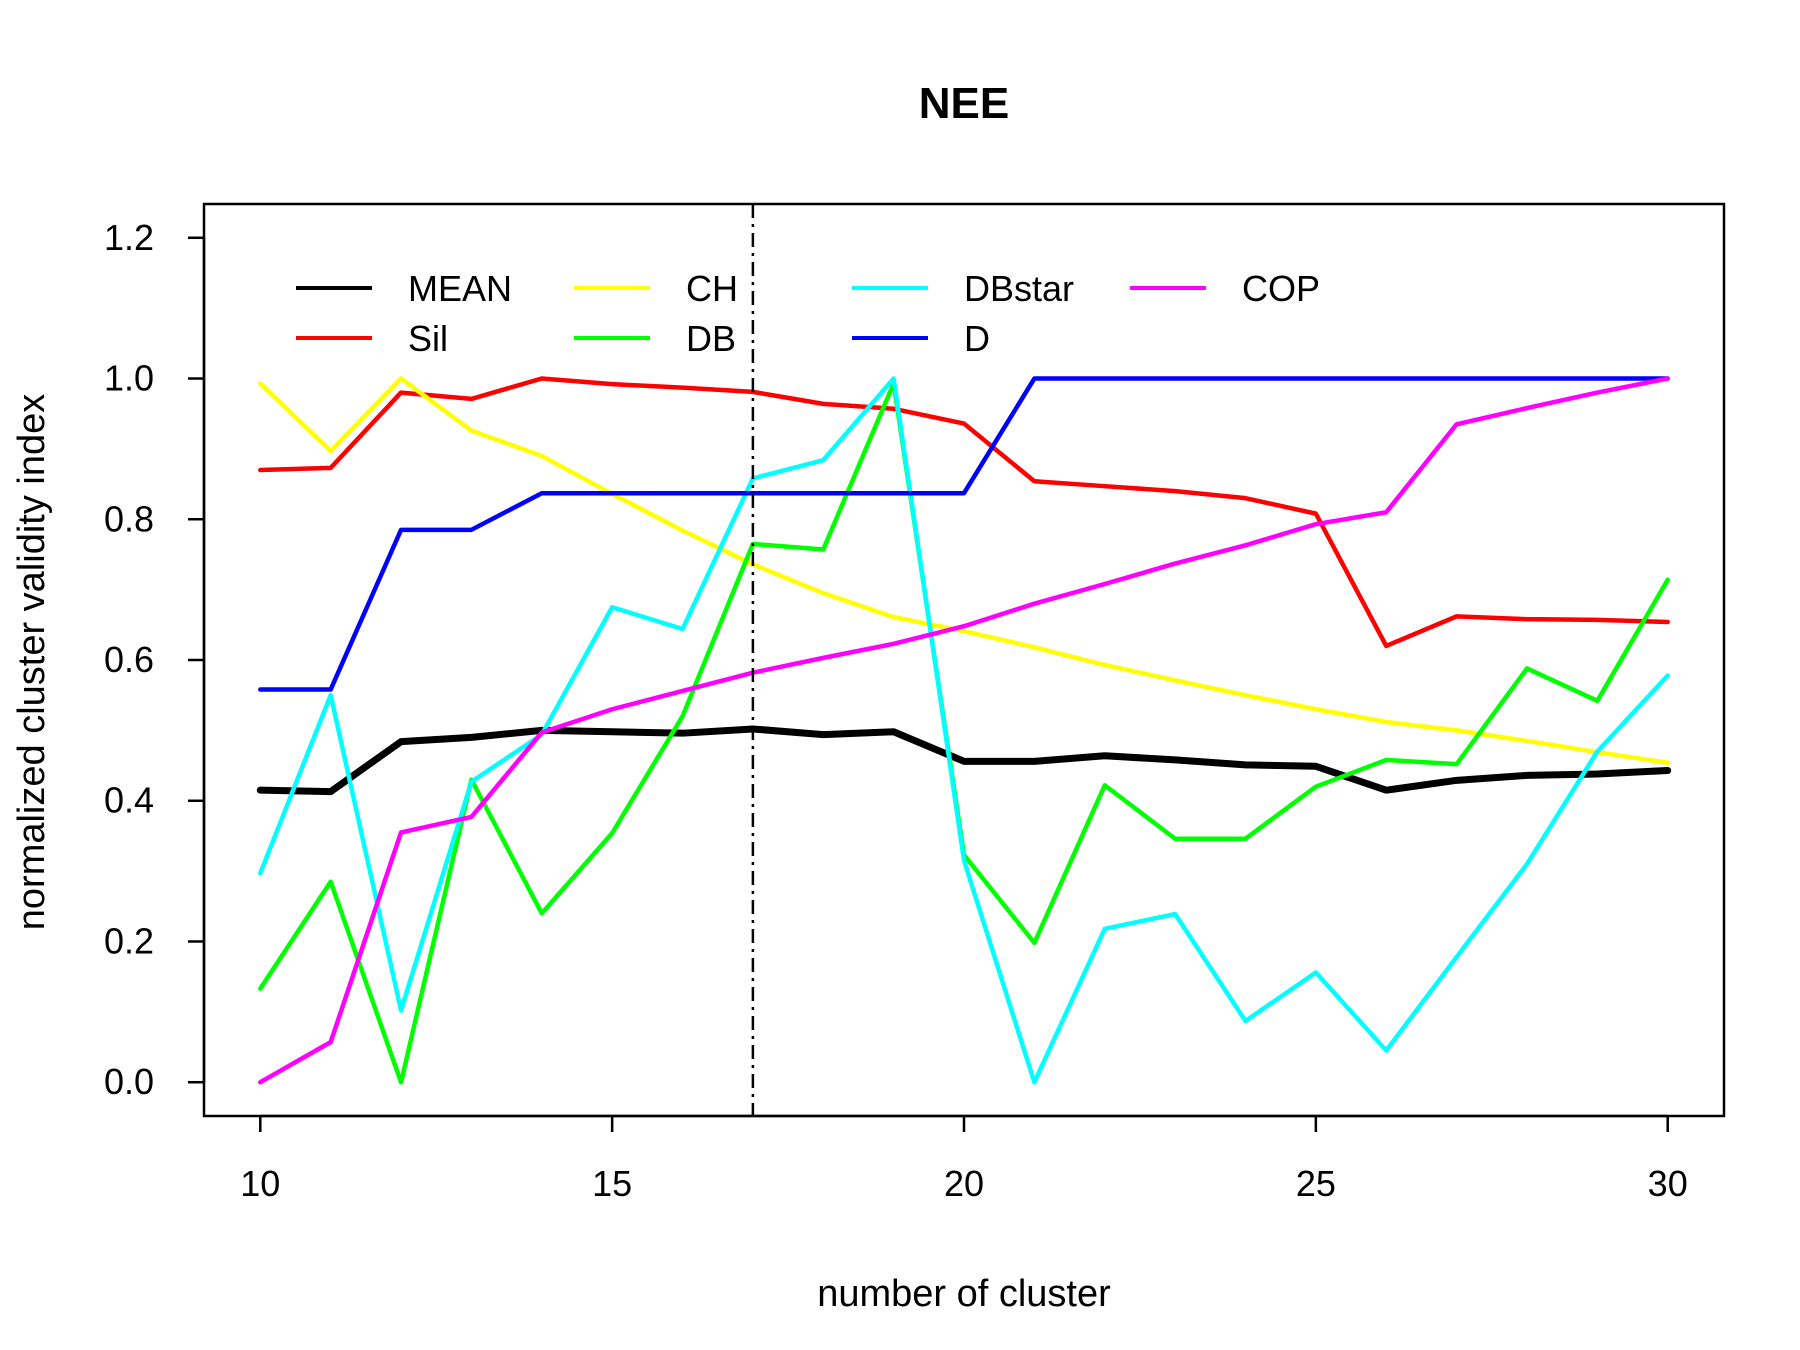 This screenshot has height=1350, width=1800. I want to click on y-tick-label: 0.8, so click(129, 518).